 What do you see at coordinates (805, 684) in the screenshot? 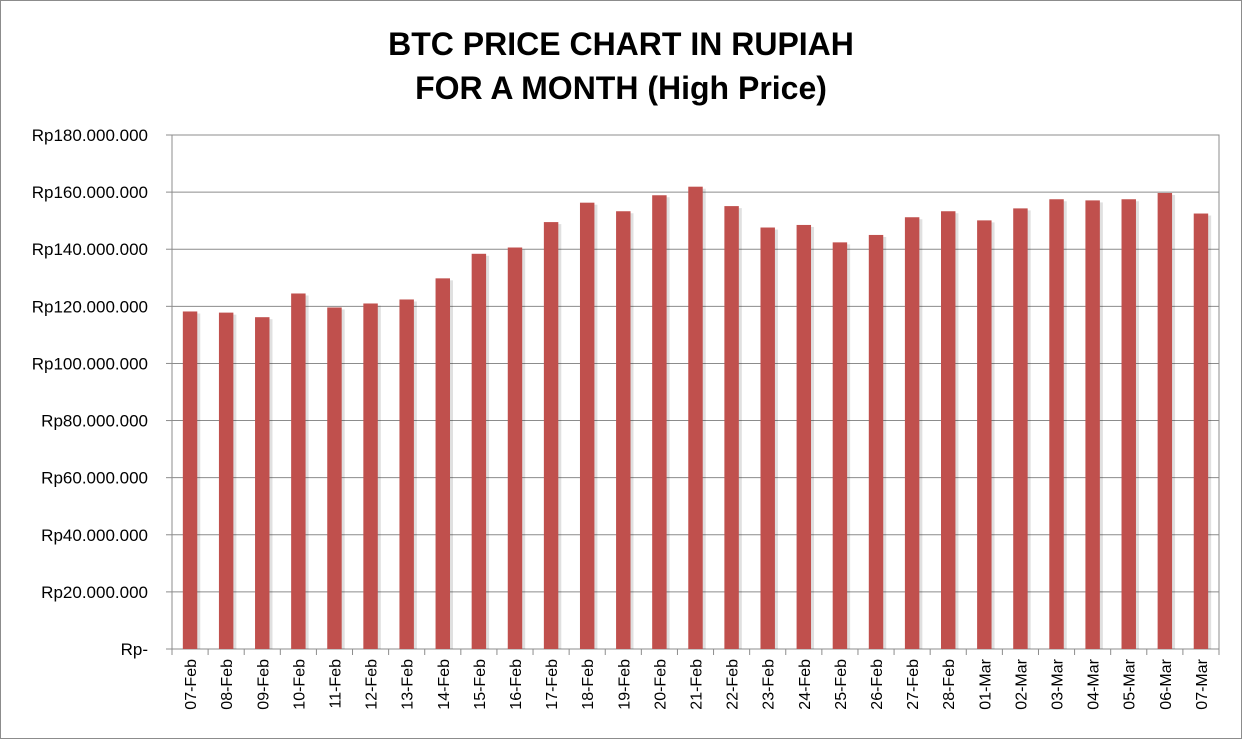
I see `x-tick-label: 24-Feb` at bounding box center [805, 684].